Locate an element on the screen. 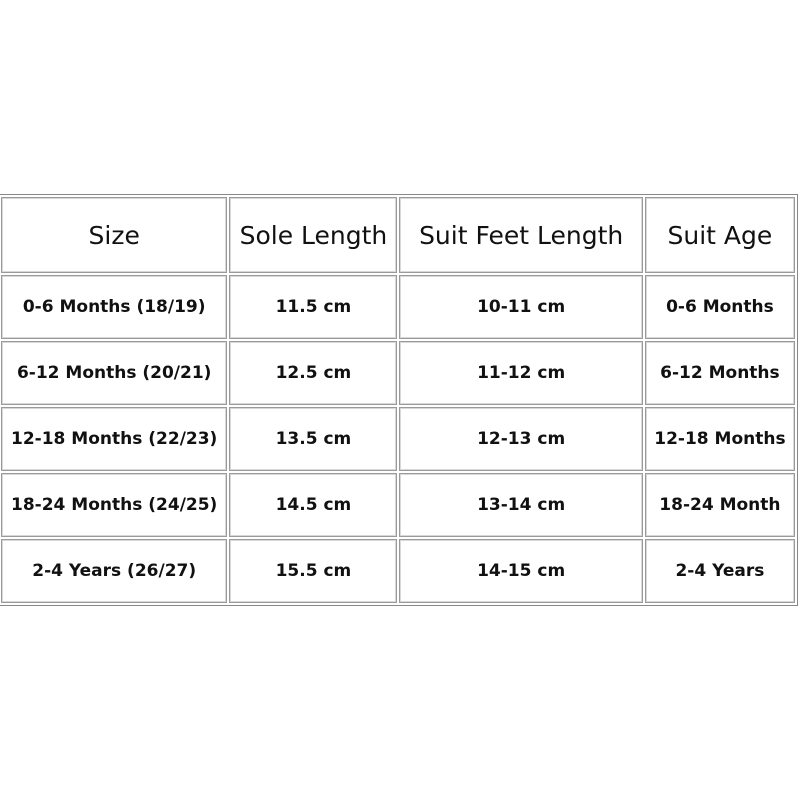 The height and width of the screenshot is (800, 800). sole-length-cell: 13.5 cm is located at coordinates (313, 439).